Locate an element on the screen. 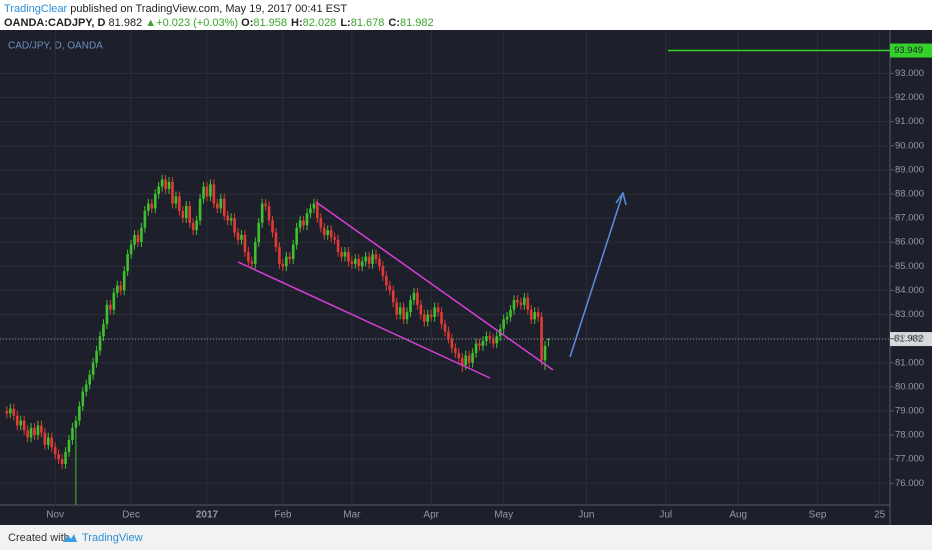 This screenshot has height=550, width=932. x-tick-label: 2017 is located at coordinates (207, 515).